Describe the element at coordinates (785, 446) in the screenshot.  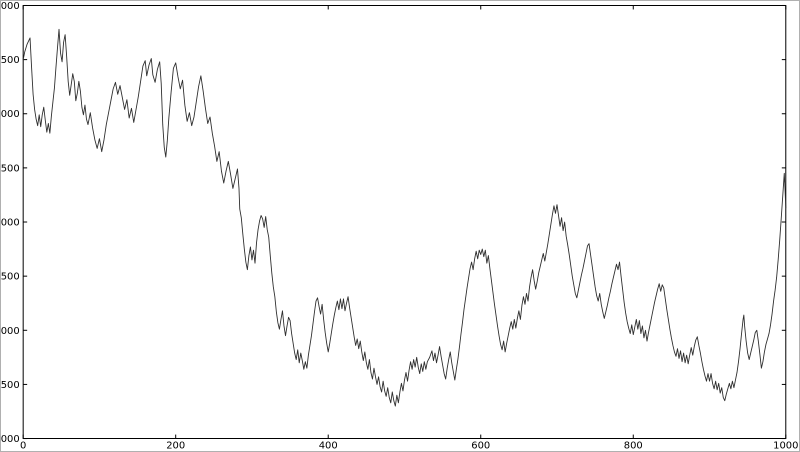
I see `x-tick-label: 1000` at that location.